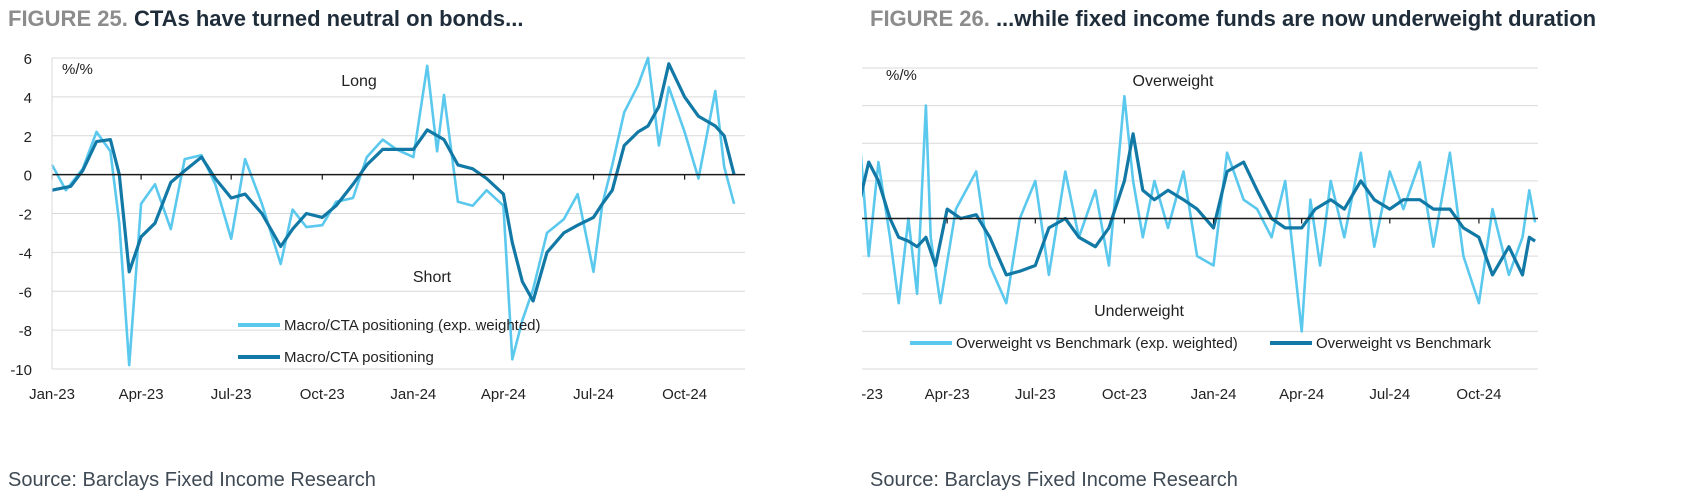  I want to click on fig26-legend-label-2: Overweight vs Benchmark, so click(1404, 343).